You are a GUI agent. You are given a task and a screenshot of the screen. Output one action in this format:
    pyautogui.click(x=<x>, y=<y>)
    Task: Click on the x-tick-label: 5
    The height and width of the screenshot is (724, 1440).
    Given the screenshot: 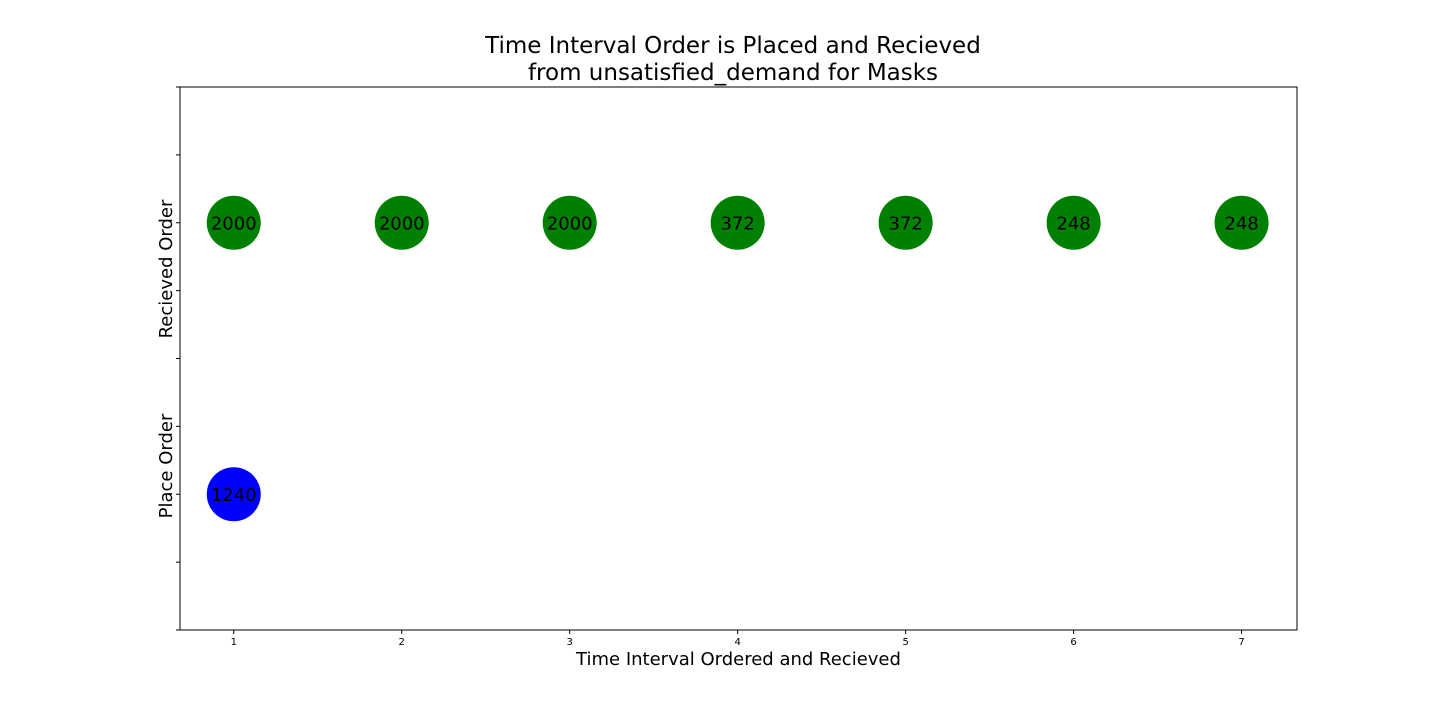 What is the action you would take?
    pyautogui.click(x=905, y=642)
    